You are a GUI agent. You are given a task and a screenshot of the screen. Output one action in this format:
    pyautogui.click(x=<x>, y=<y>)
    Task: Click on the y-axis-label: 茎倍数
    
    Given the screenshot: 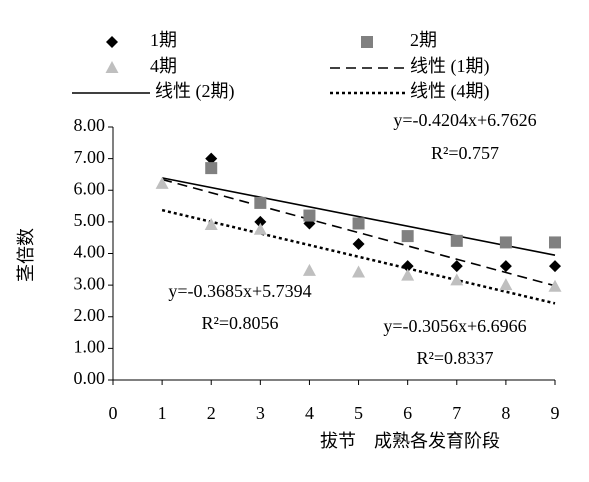 What is the action you would take?
    pyautogui.click(x=26, y=255)
    